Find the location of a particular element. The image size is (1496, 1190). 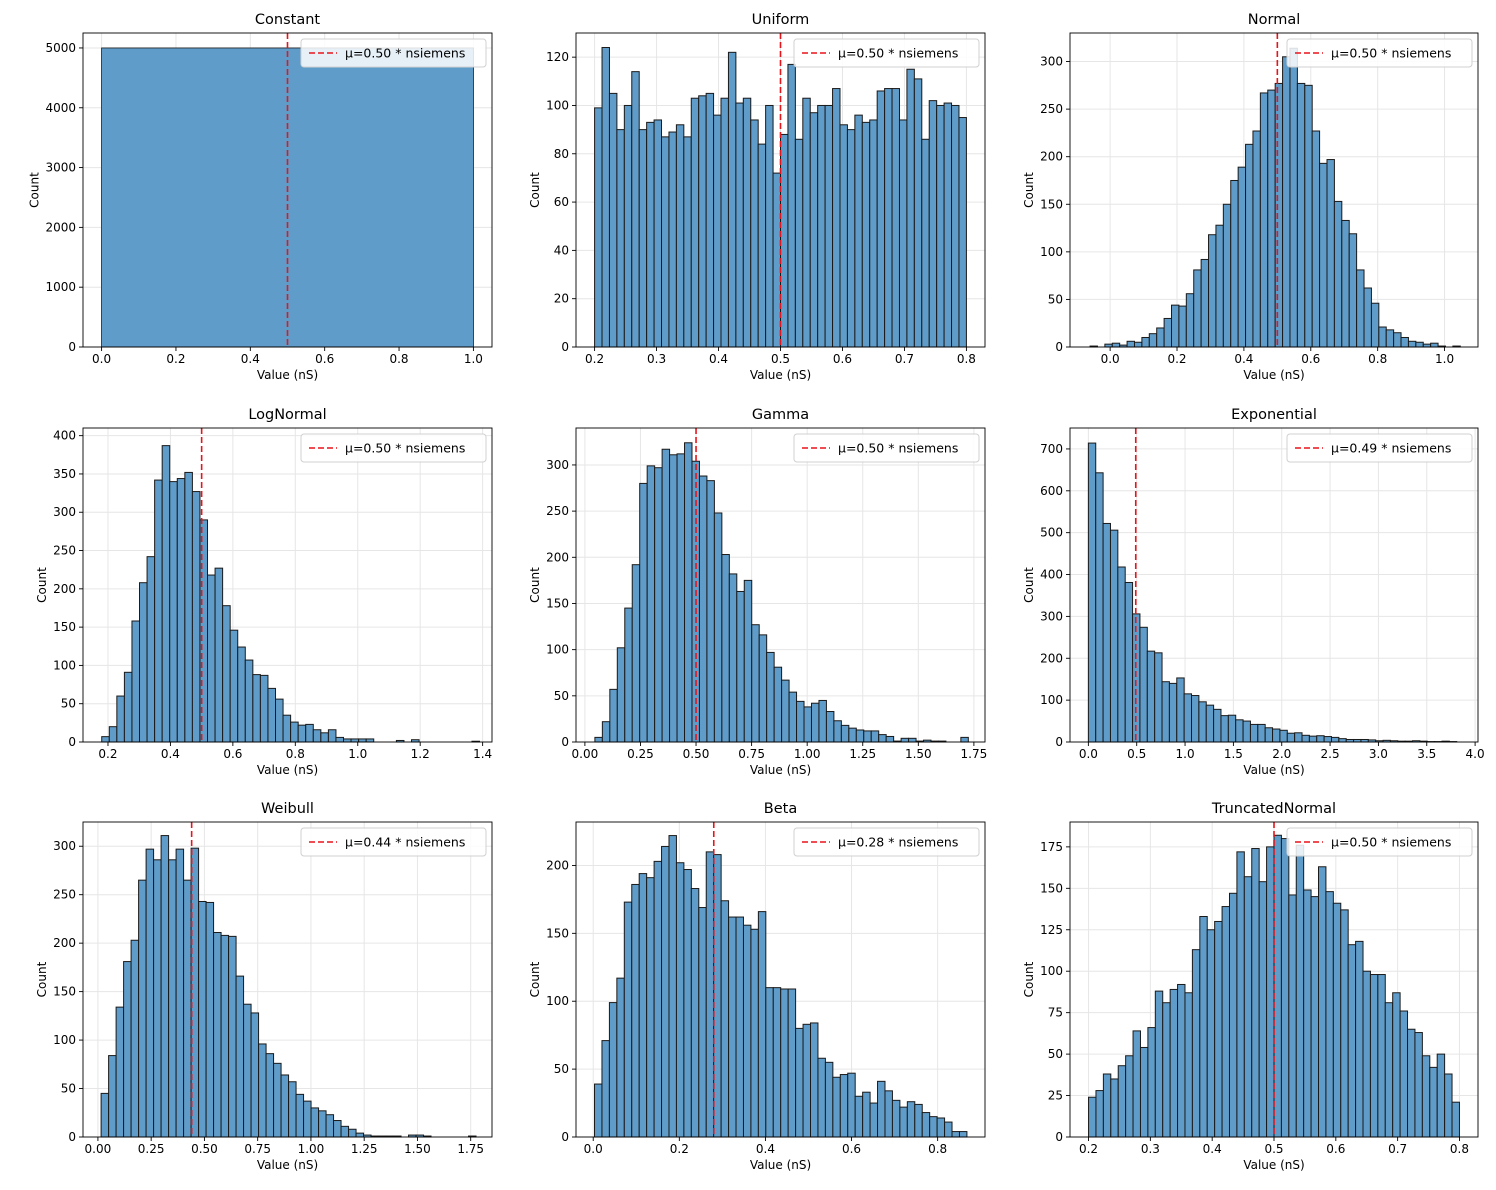

y-tick-label: 4000 is located at coordinates (60, 108).